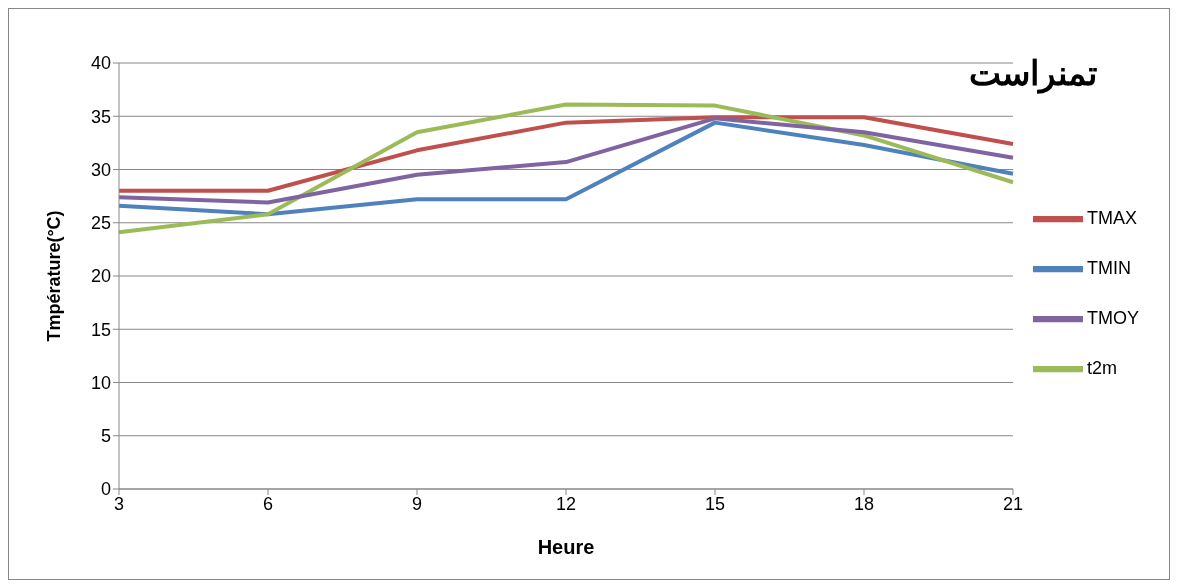 The height and width of the screenshot is (586, 1177). I want to click on x-tick-label: 18, so click(864, 503).